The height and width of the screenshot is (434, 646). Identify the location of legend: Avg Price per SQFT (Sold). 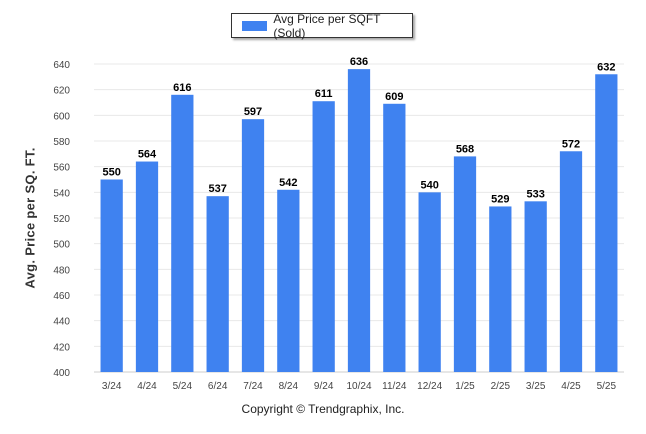
(322, 25).